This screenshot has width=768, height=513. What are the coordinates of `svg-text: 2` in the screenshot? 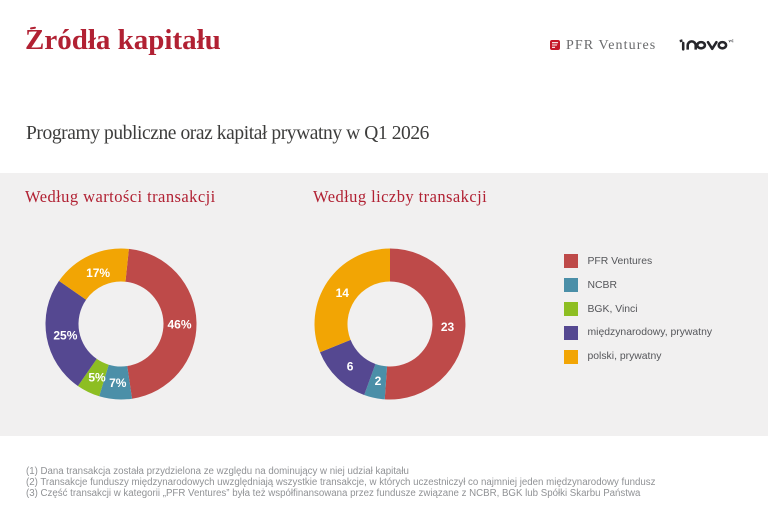 It's located at (378, 381).